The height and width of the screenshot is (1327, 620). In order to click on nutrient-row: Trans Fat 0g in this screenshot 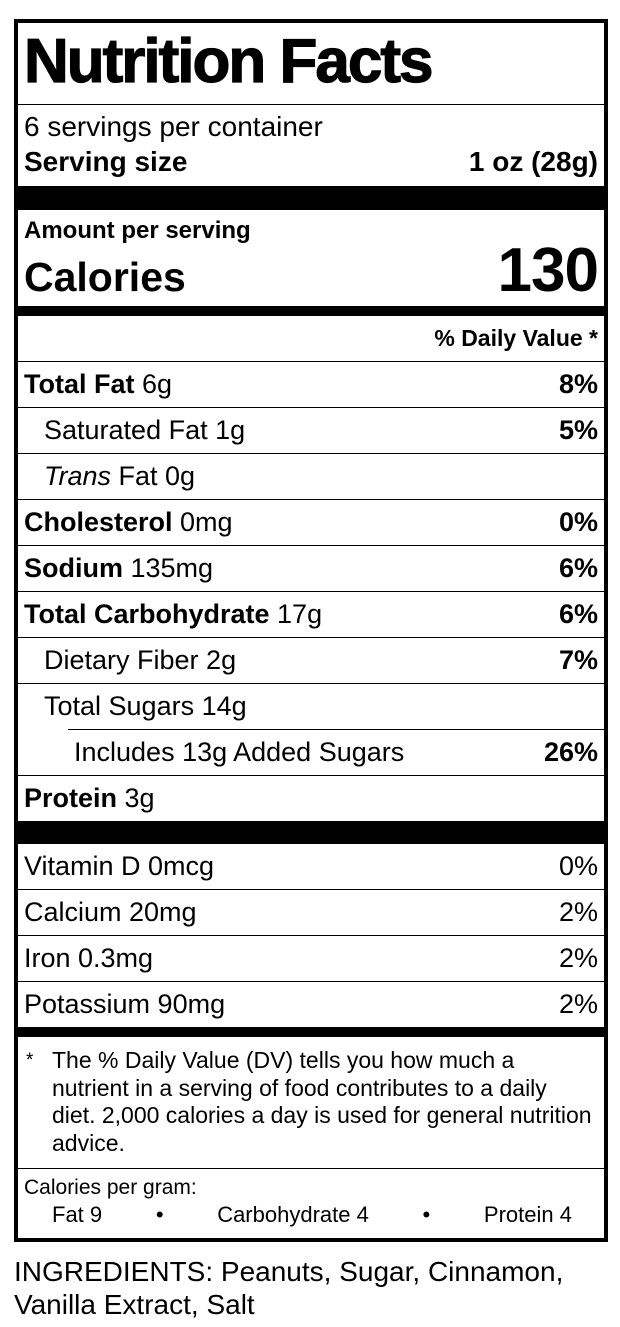, I will do `click(311, 475)`.